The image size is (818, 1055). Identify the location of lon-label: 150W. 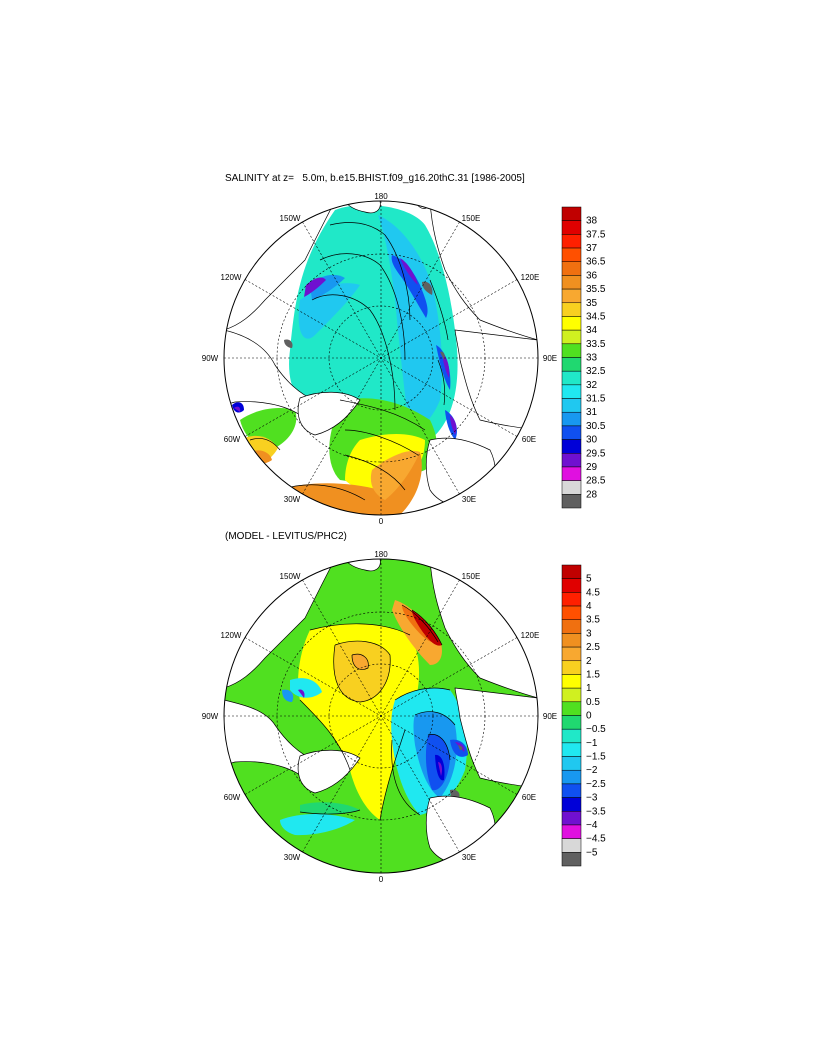
(290, 218).